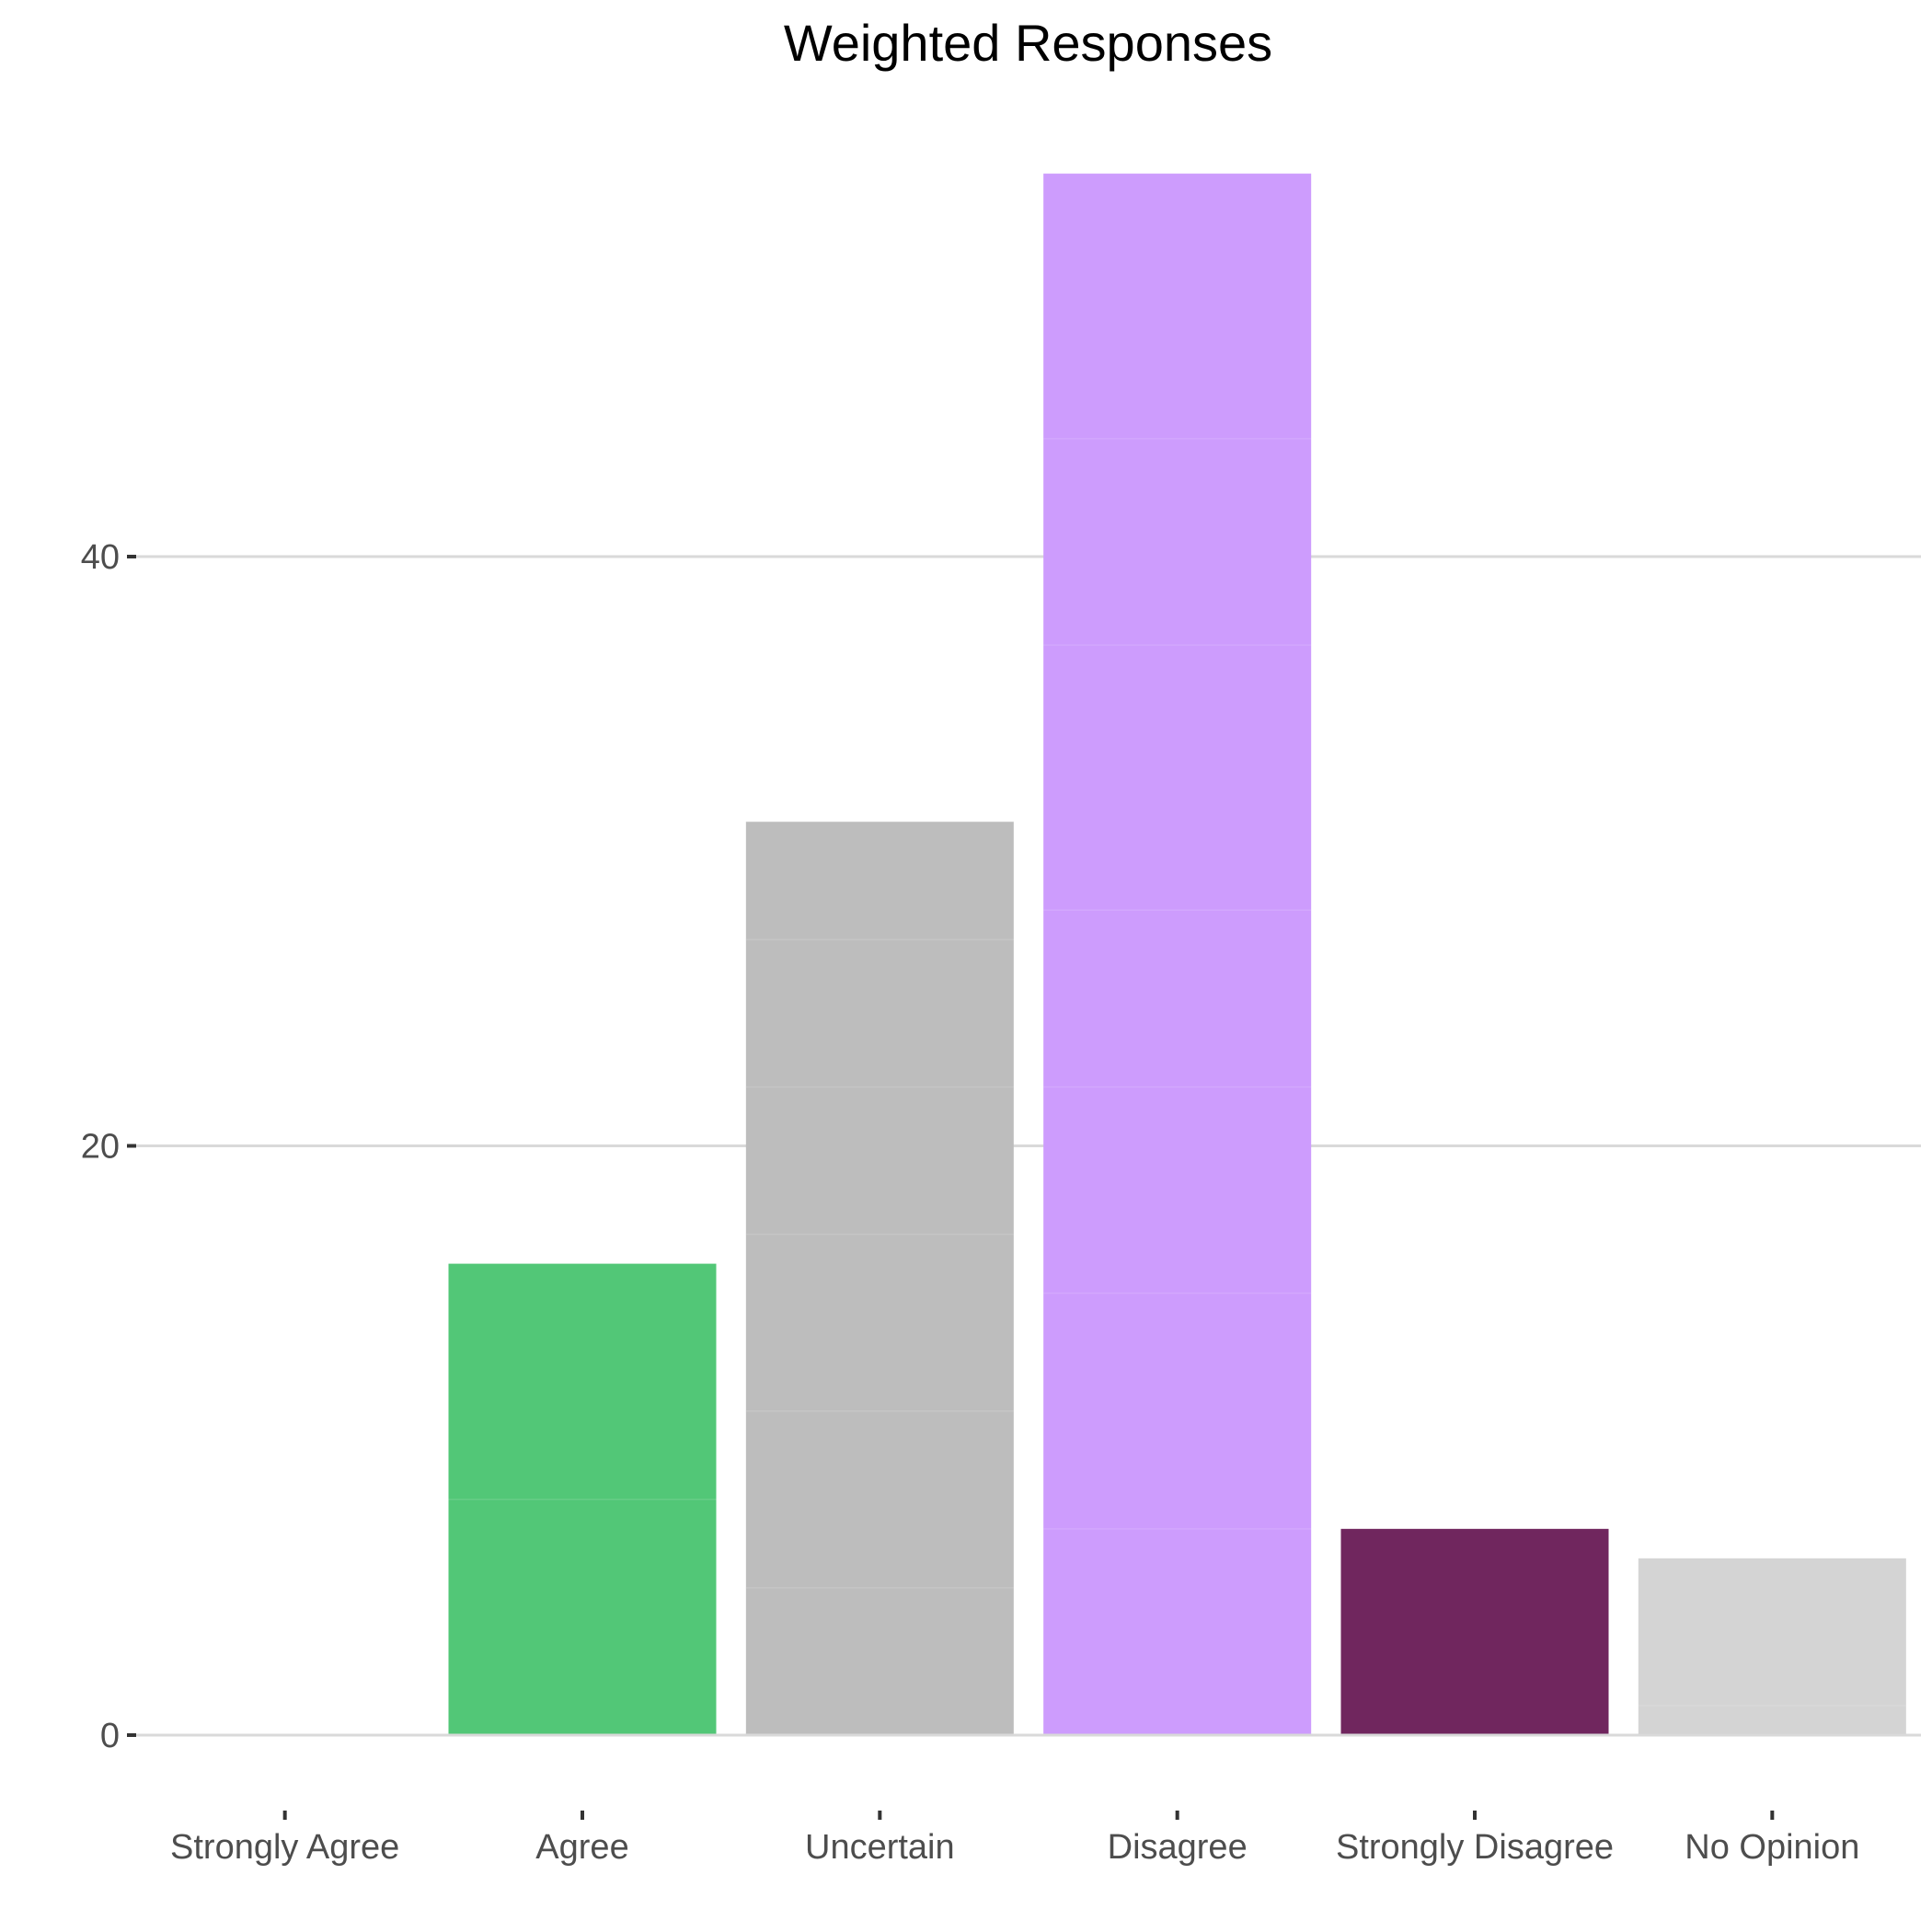  What do you see at coordinates (1178, 1847) in the screenshot?
I see `x-tick-label: Disagree` at bounding box center [1178, 1847].